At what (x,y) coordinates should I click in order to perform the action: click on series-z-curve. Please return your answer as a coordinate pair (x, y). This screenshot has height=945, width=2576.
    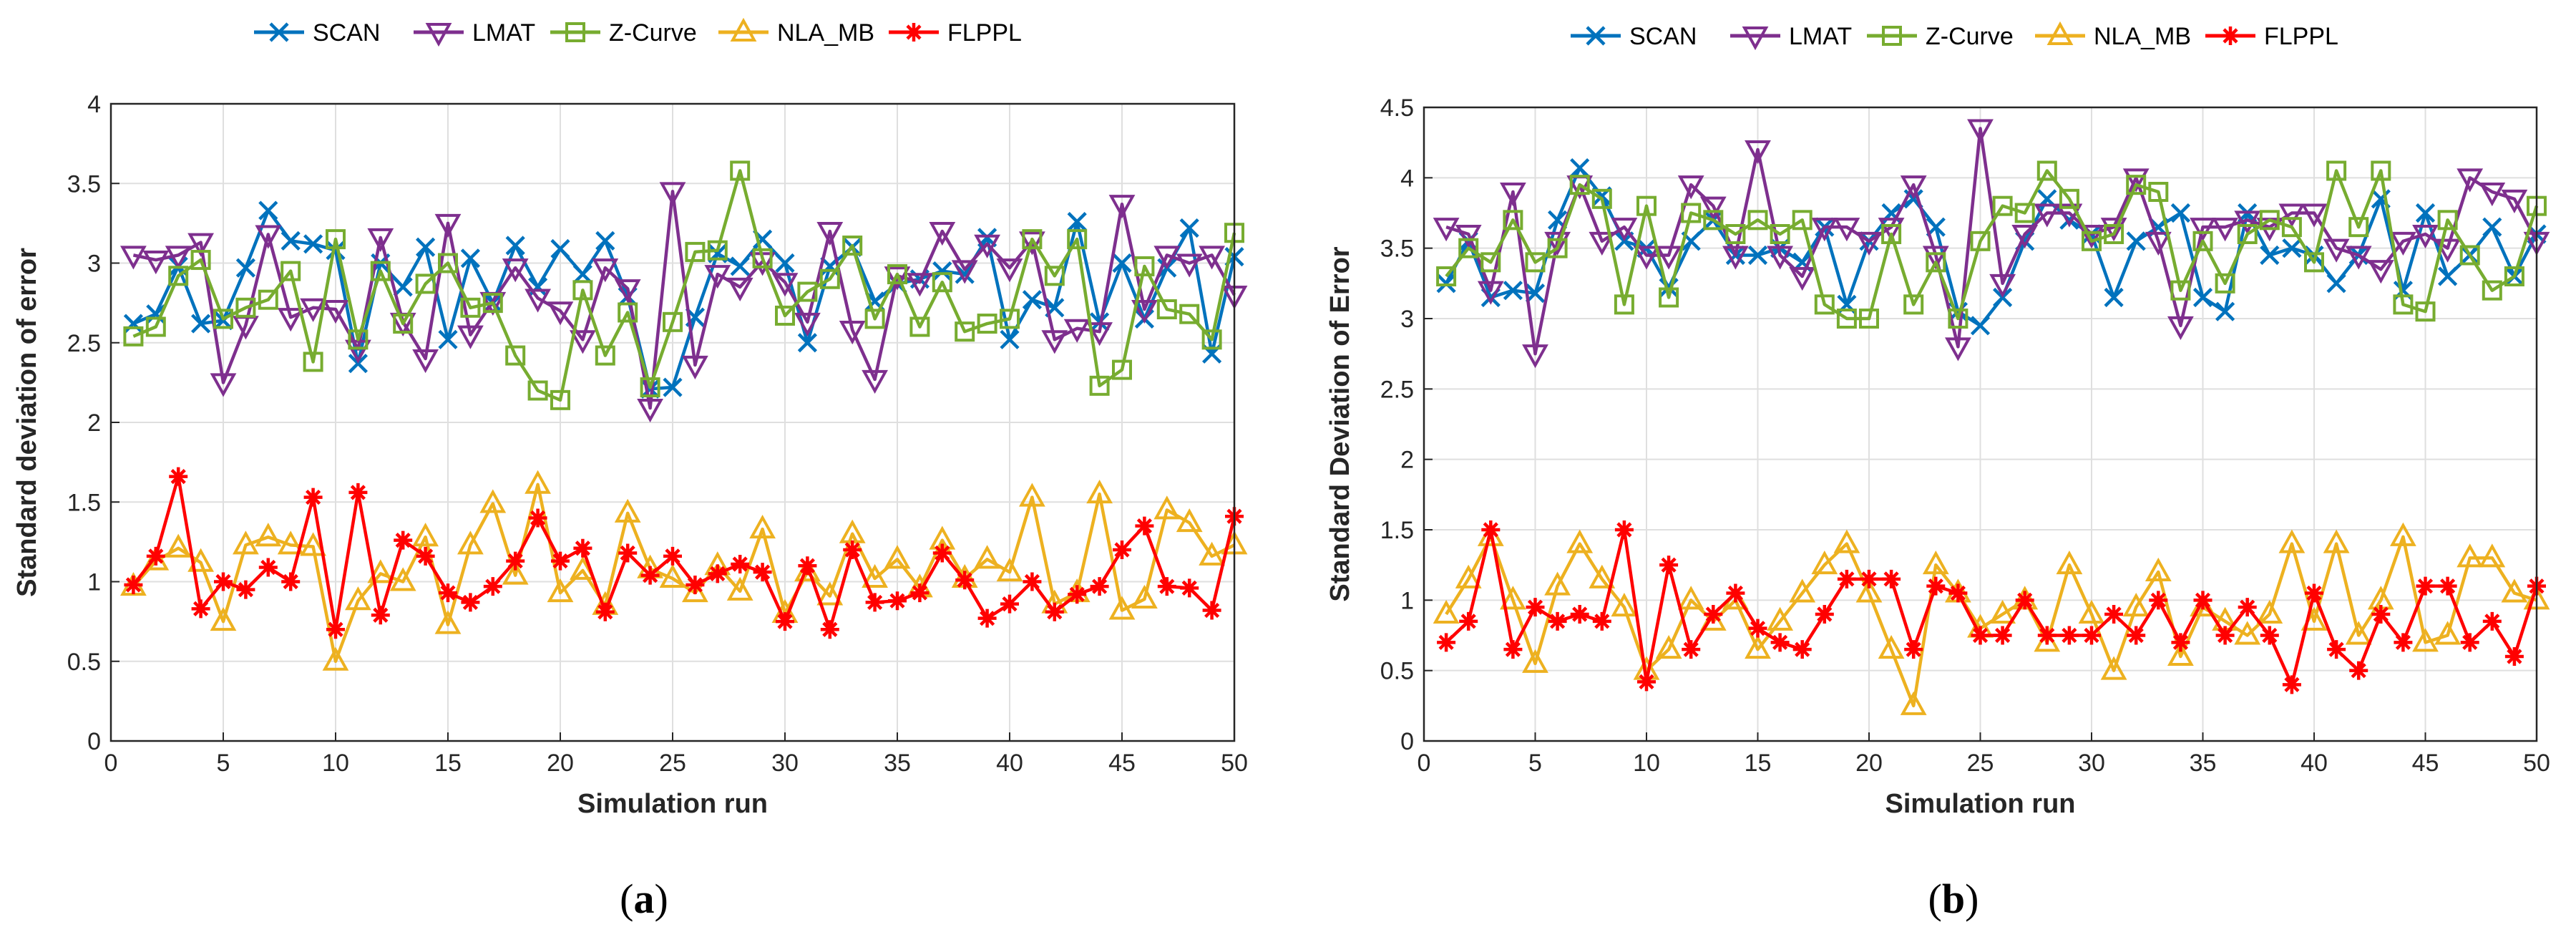
    Looking at the image, I should click on (683, 285).